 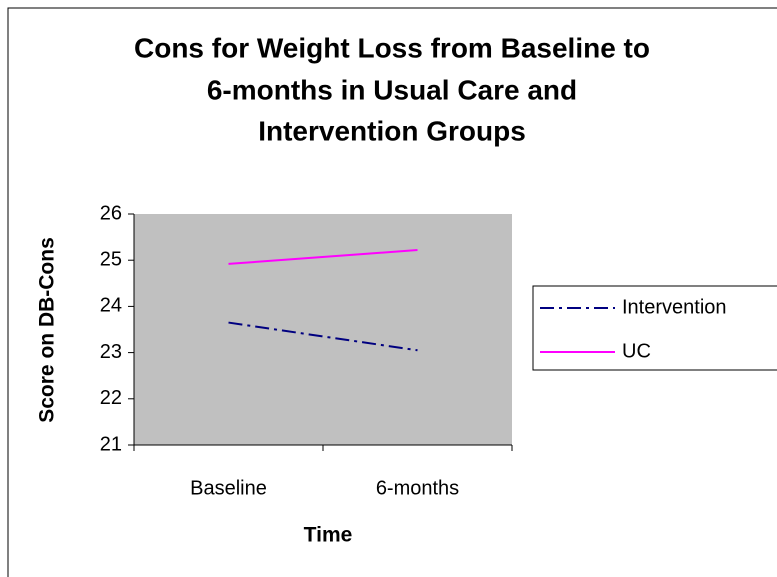 I want to click on y-tick-label: 22, so click(x=111, y=398).